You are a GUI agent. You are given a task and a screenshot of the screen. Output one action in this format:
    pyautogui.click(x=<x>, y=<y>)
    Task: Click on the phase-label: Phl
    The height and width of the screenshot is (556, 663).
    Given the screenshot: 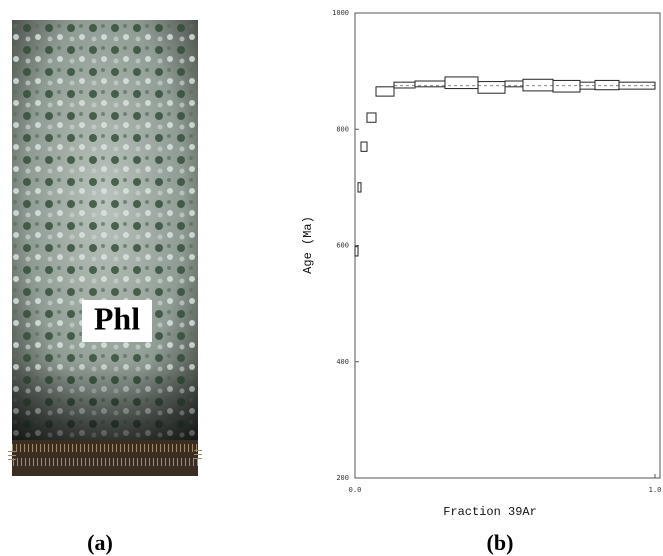 What is the action you would take?
    pyautogui.click(x=117, y=318)
    